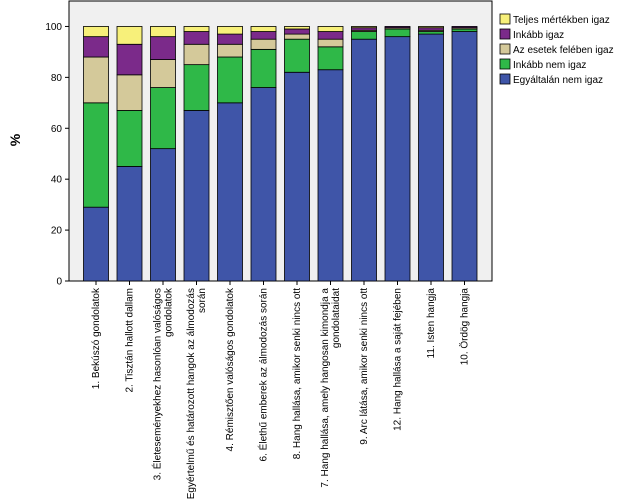 Image resolution: width=626 pixels, height=501 pixels. What do you see at coordinates (398, 359) in the screenshot?
I see `x-category-label: 12. Hang hallása a saját fejében` at bounding box center [398, 359].